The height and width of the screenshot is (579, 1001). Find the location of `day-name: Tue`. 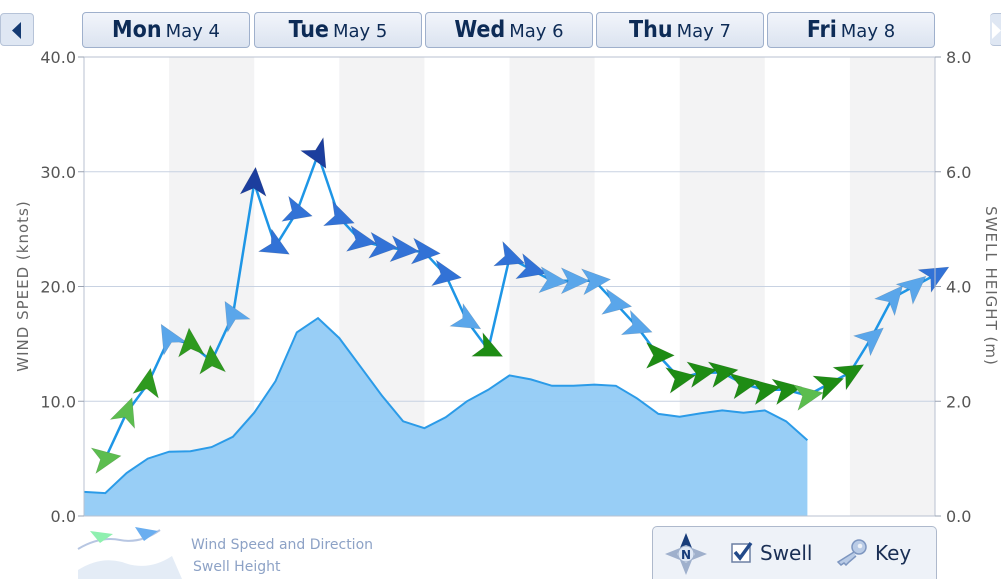

day-name: Tue is located at coordinates (308, 30).